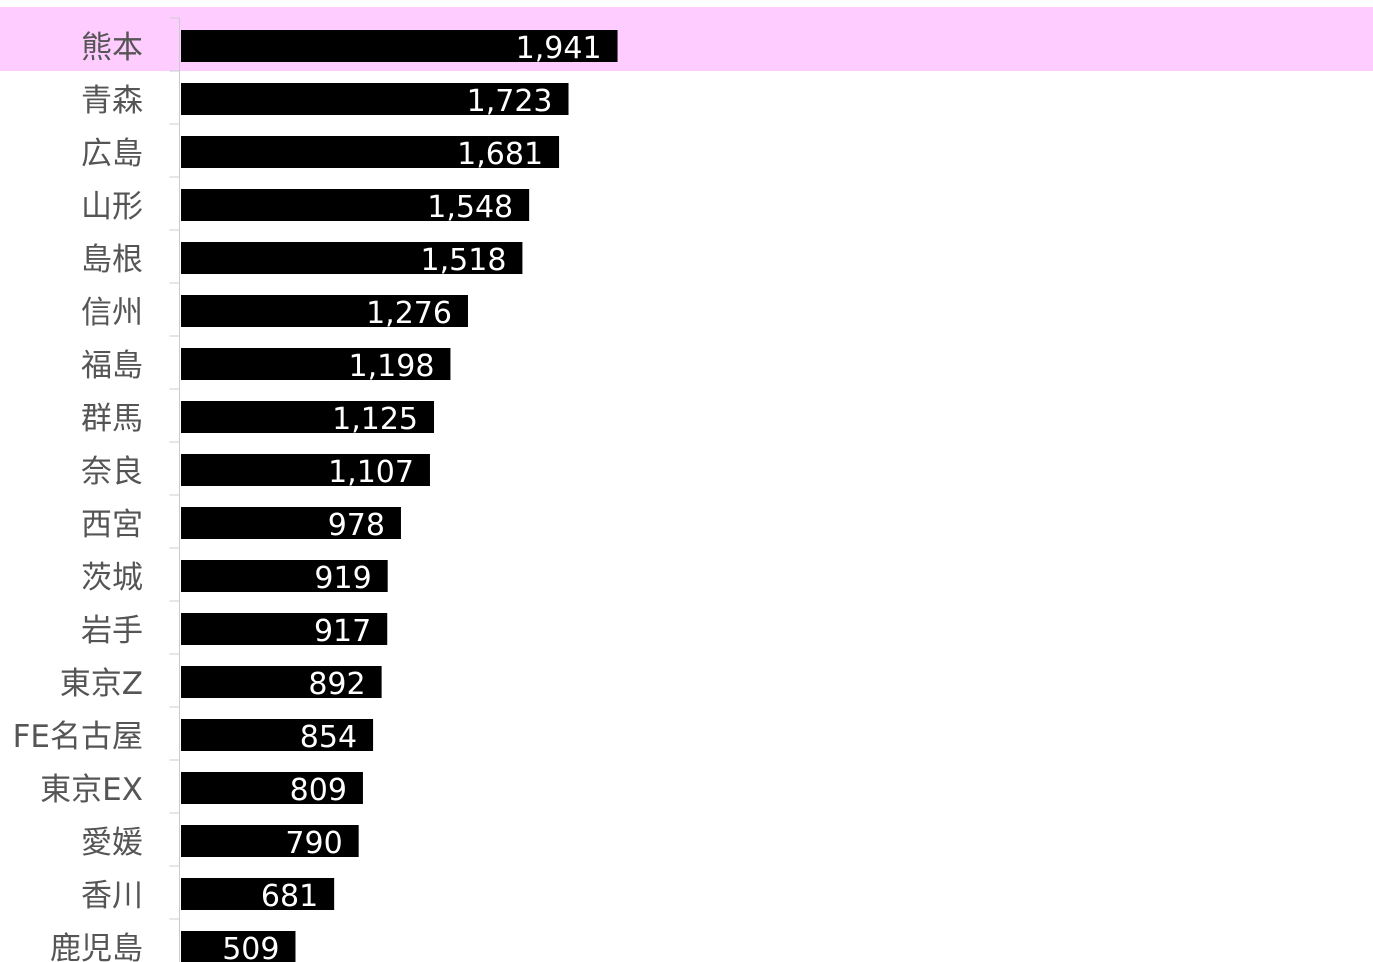 This screenshot has height=962, width=1373. I want to click on category-label: 青森, so click(112, 101).